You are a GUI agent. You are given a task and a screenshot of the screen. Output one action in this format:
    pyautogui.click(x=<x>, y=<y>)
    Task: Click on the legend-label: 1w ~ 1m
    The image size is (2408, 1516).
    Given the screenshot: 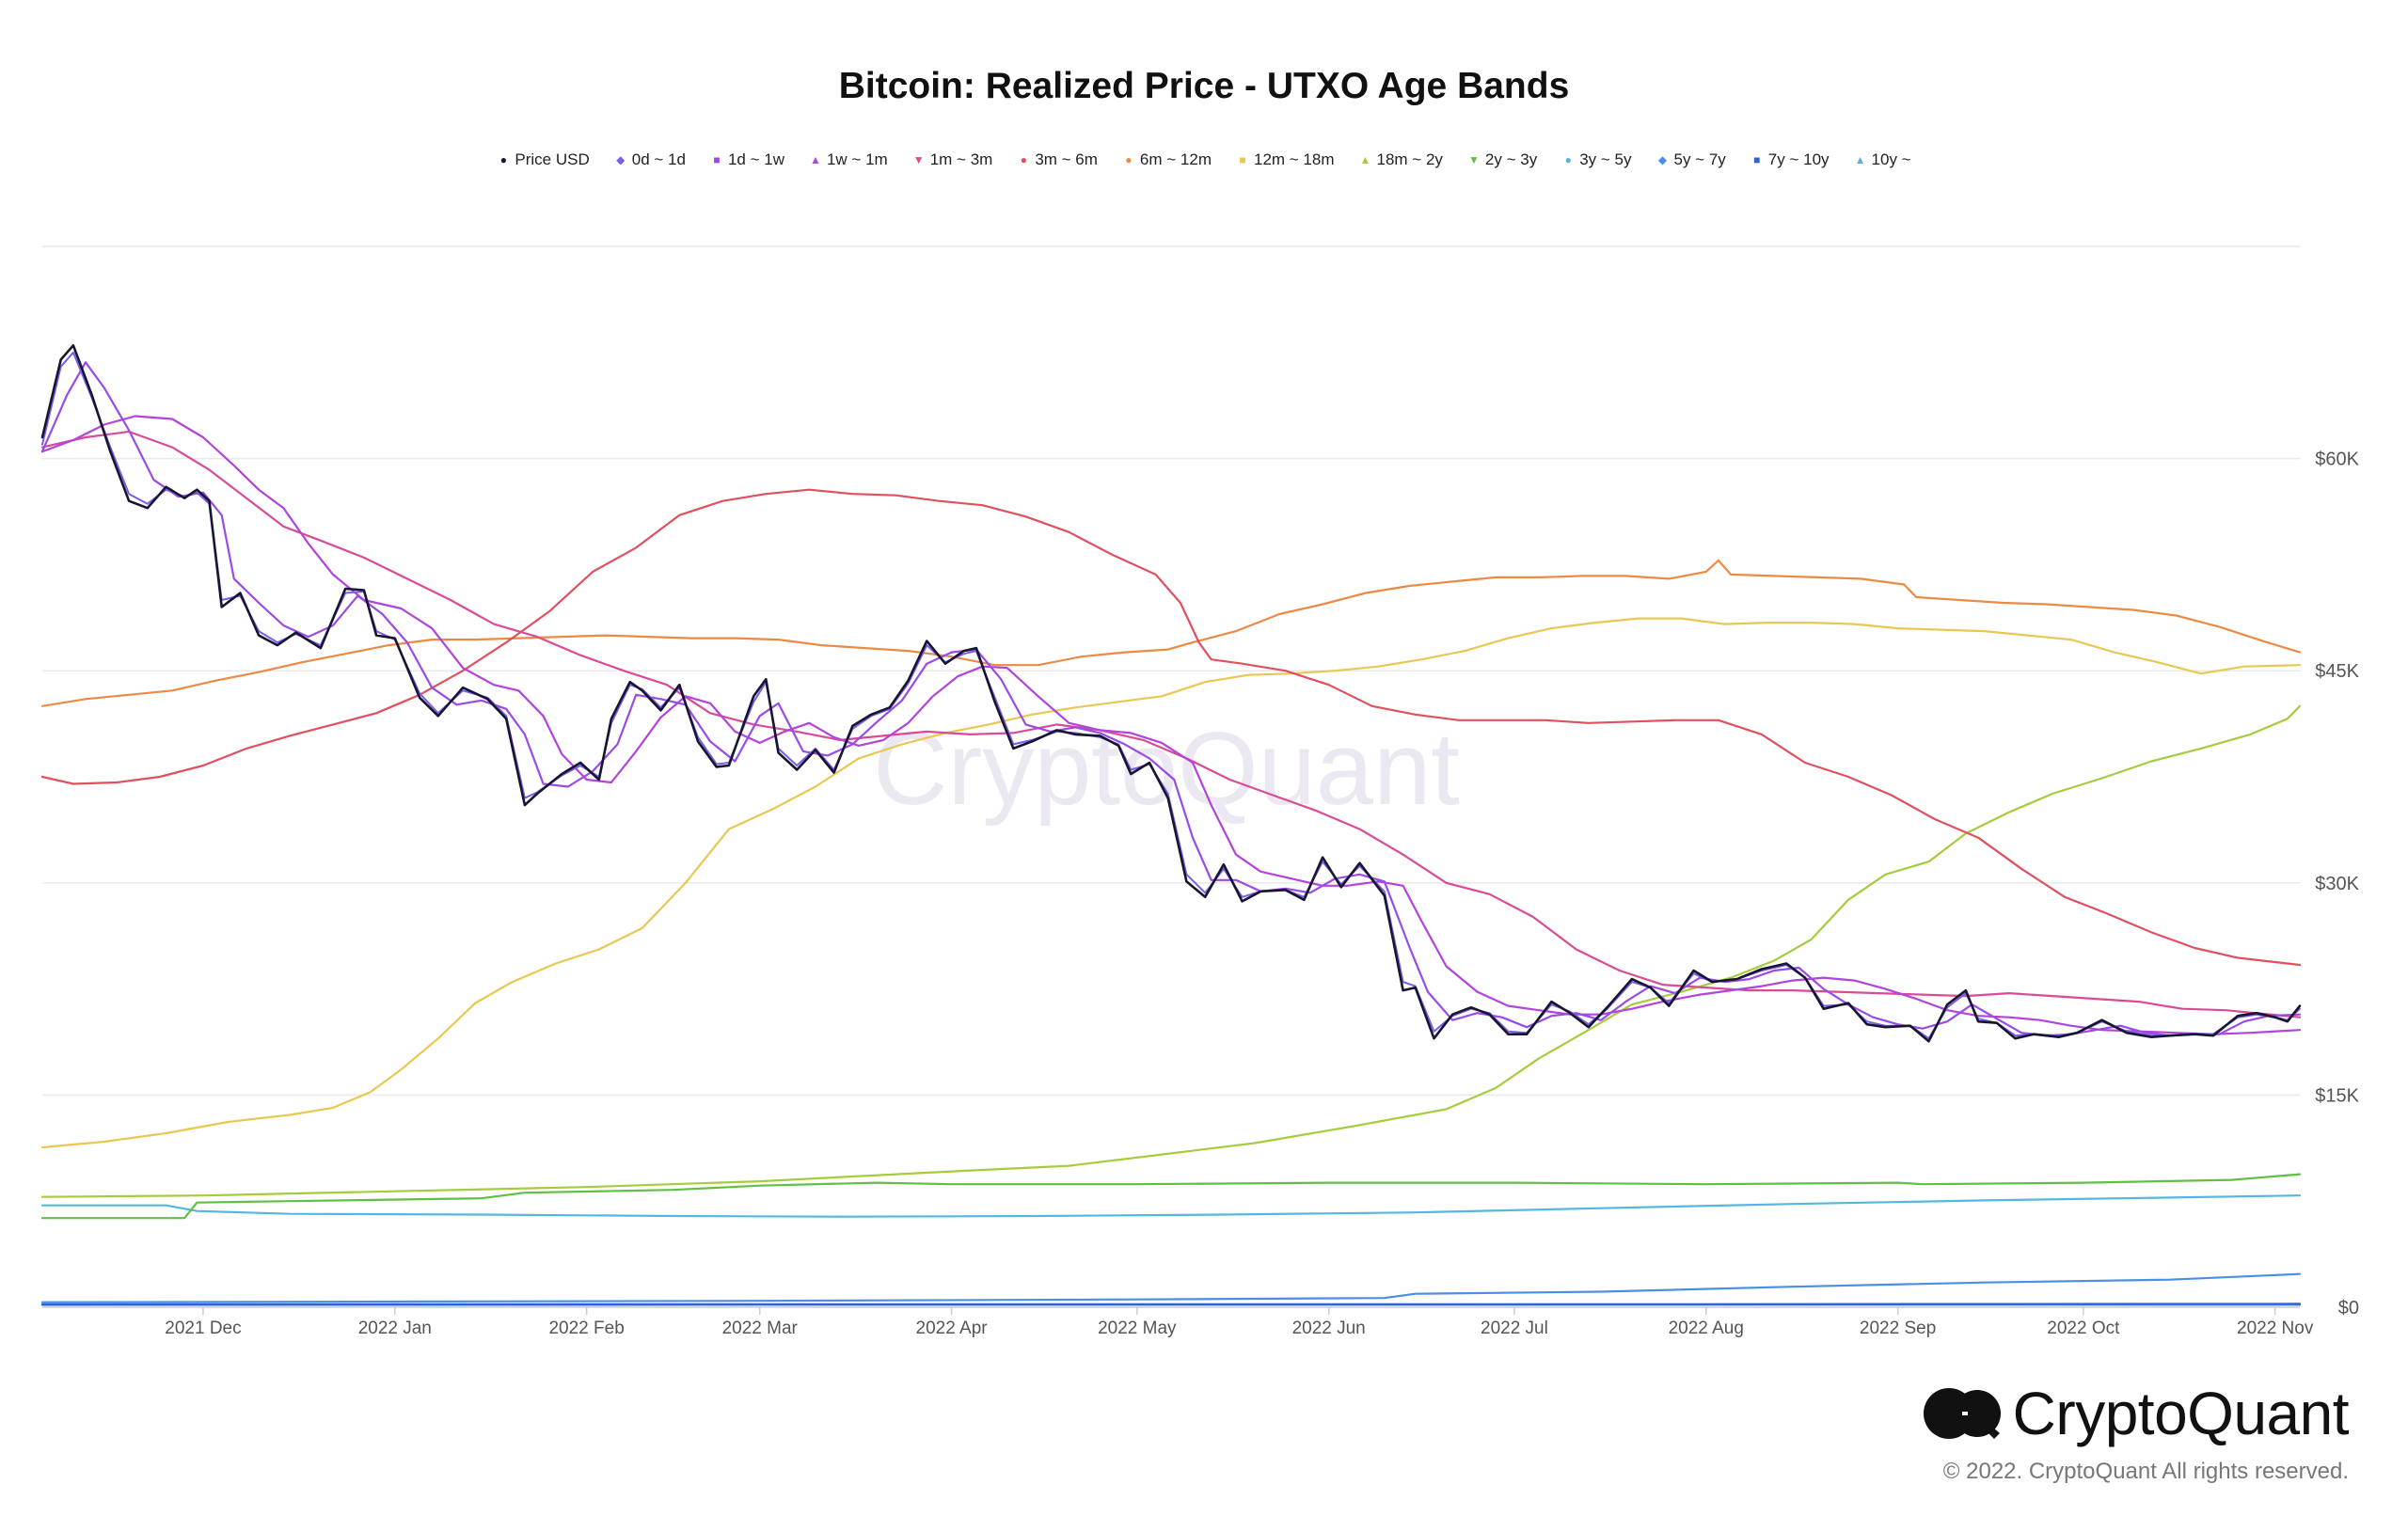 What is the action you would take?
    pyautogui.click(x=857, y=159)
    